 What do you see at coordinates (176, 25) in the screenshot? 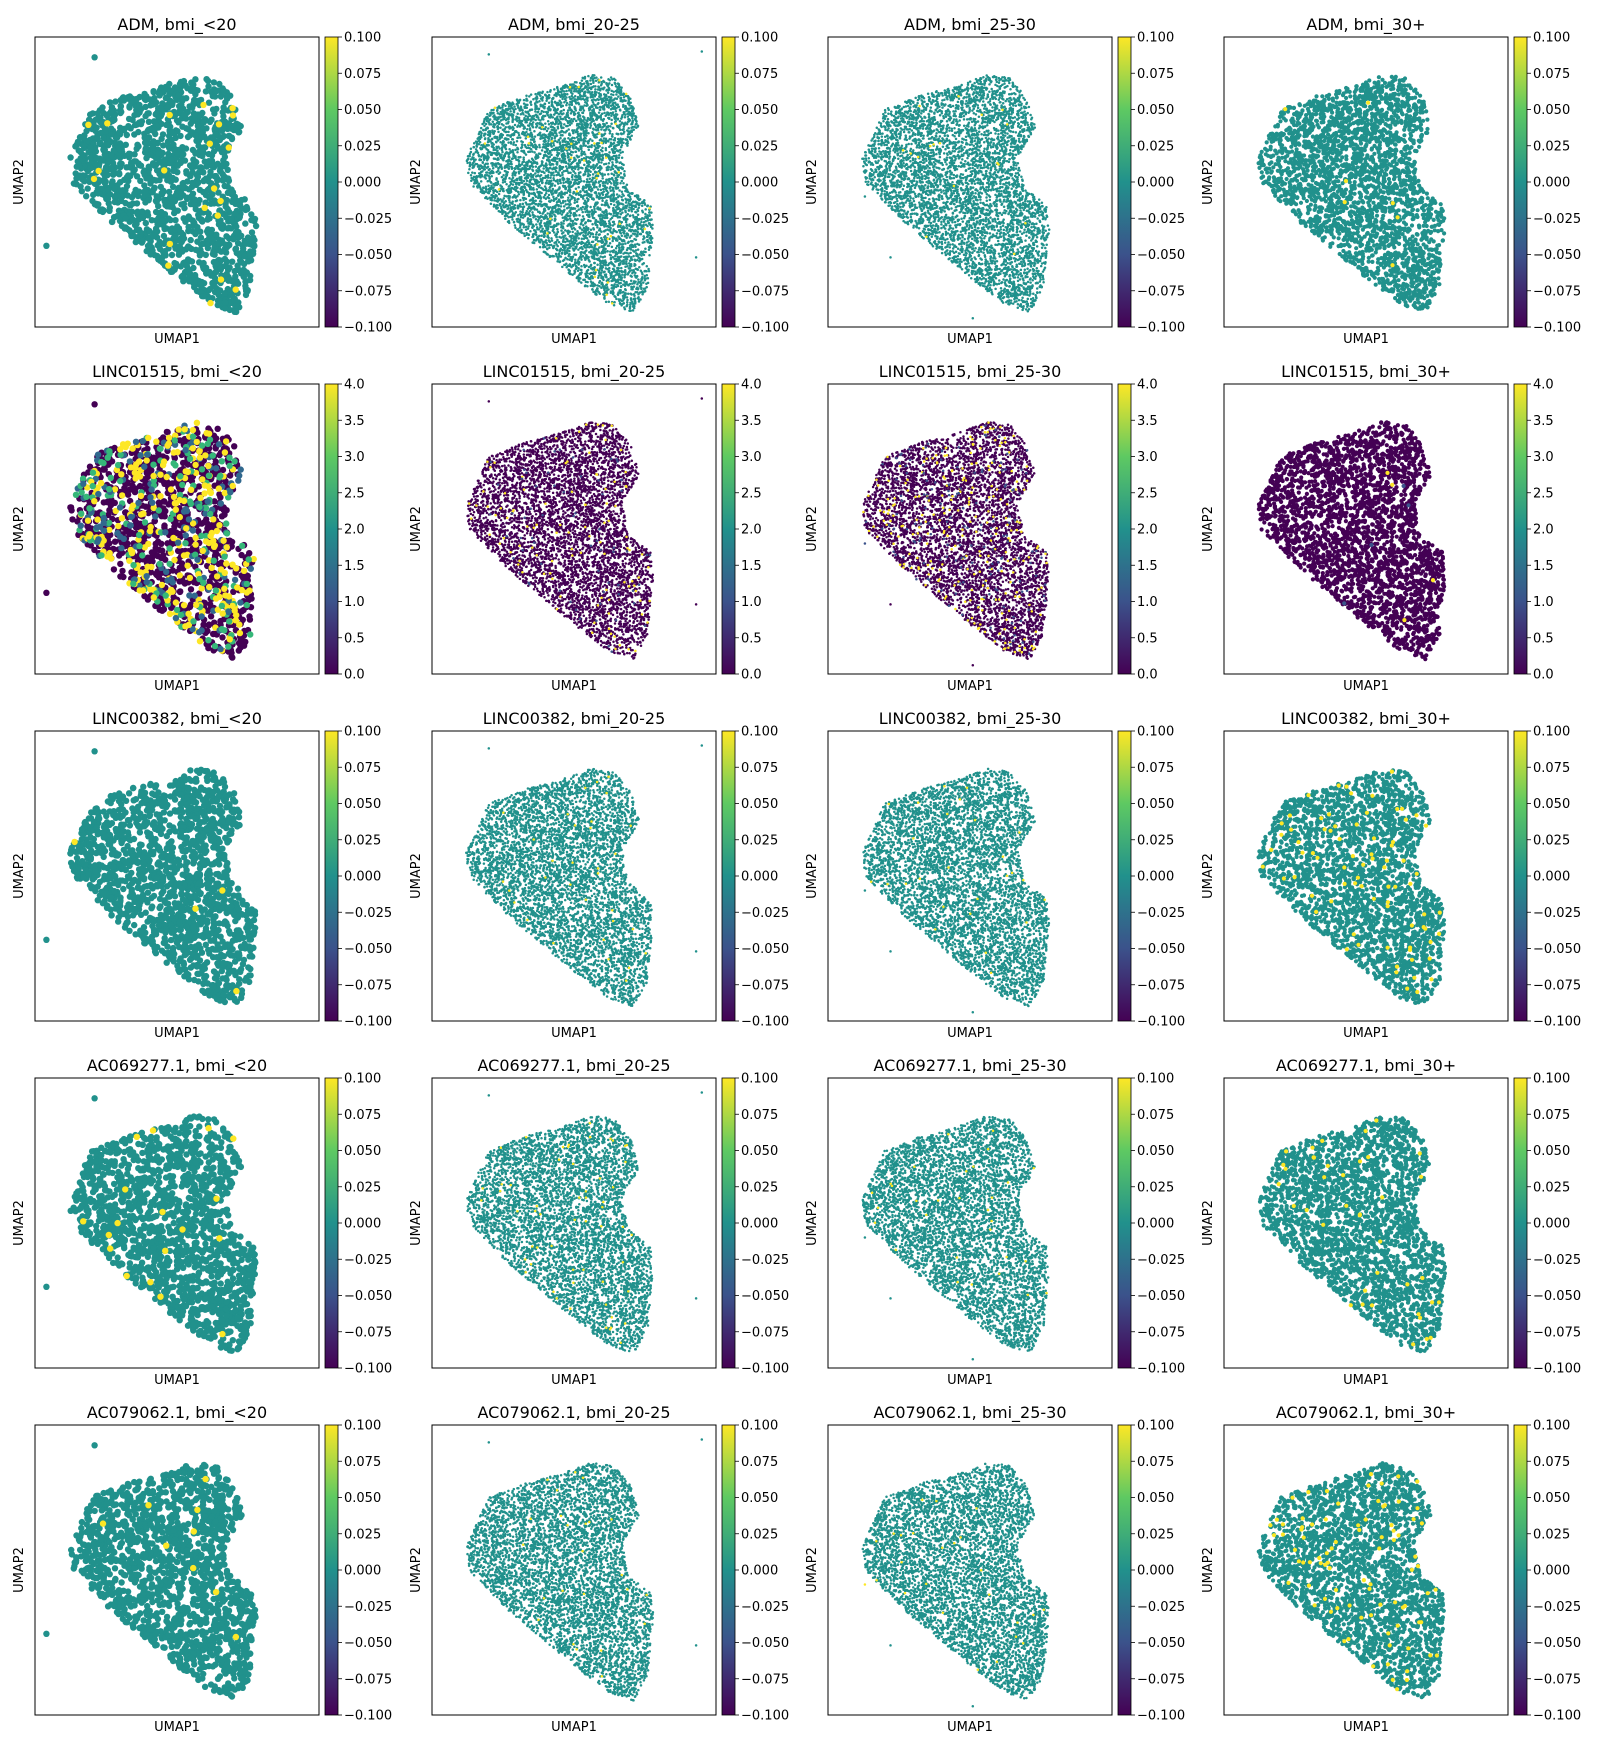
I see `panel-title: ADM, bmi_<20` at bounding box center [176, 25].